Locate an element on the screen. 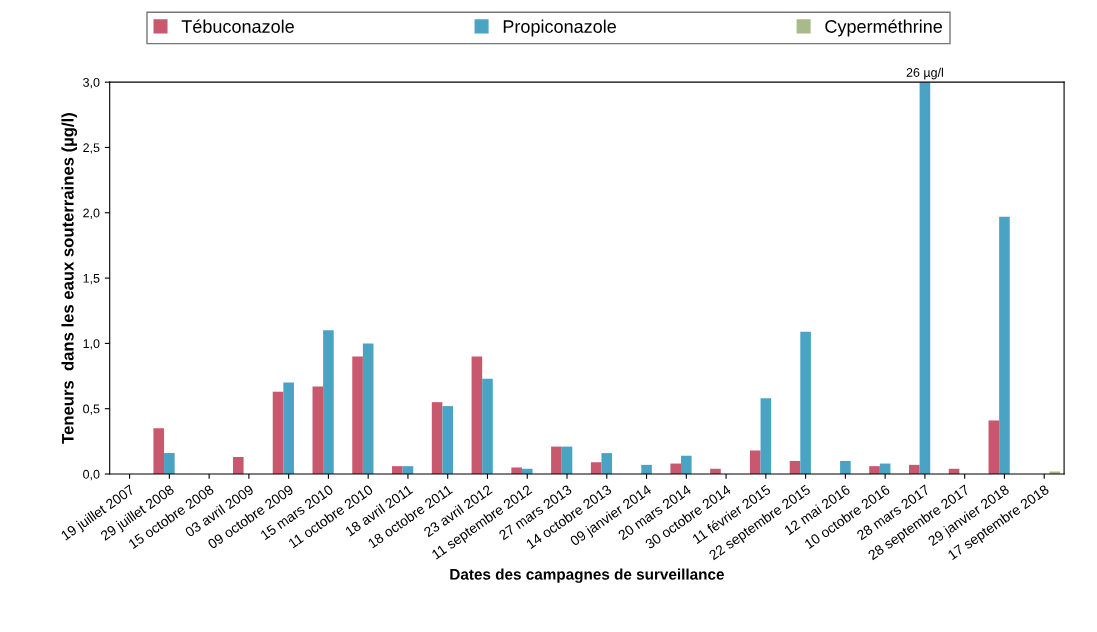  legend-label: Tébuconazole is located at coordinates (237, 26).